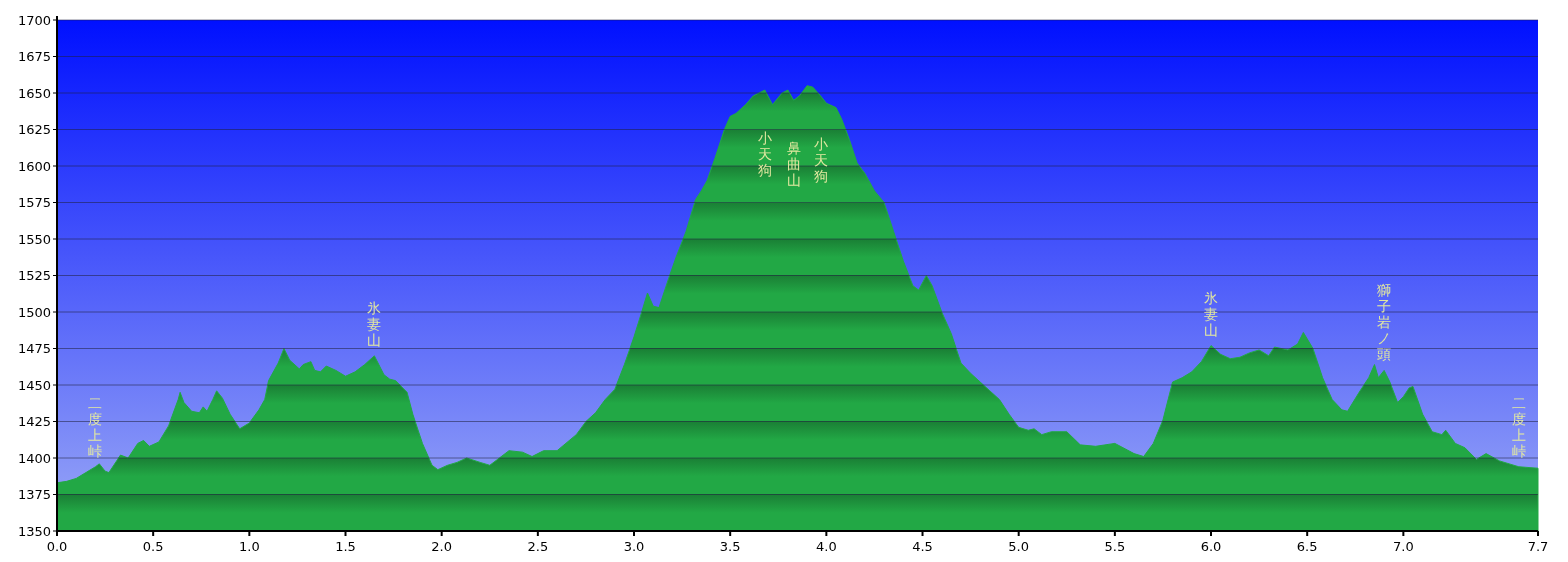 The image size is (1568, 562). I want to click on y-tick-label: 1625, so click(34, 129).